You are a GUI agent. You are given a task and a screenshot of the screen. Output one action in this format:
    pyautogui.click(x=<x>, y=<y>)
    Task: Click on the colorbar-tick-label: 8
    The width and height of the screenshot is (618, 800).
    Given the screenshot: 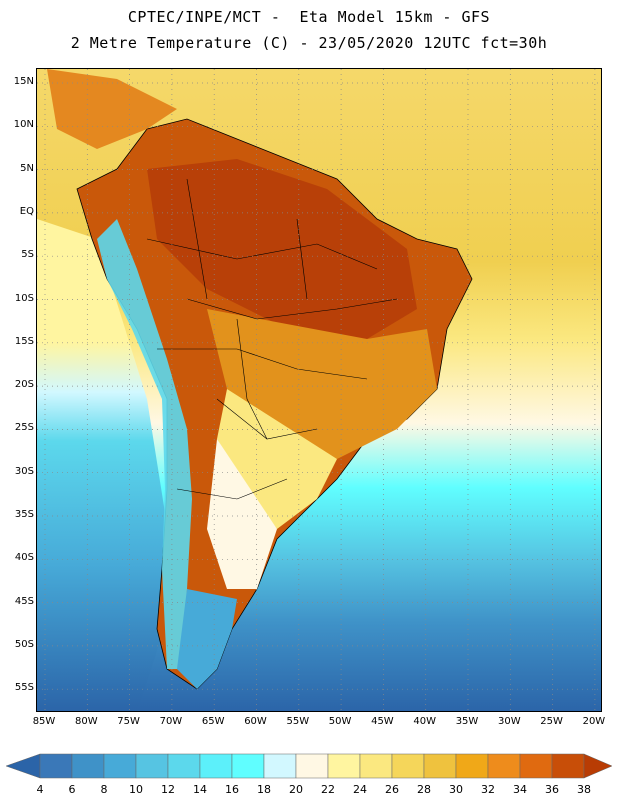 What is the action you would take?
    pyautogui.click(x=104, y=789)
    